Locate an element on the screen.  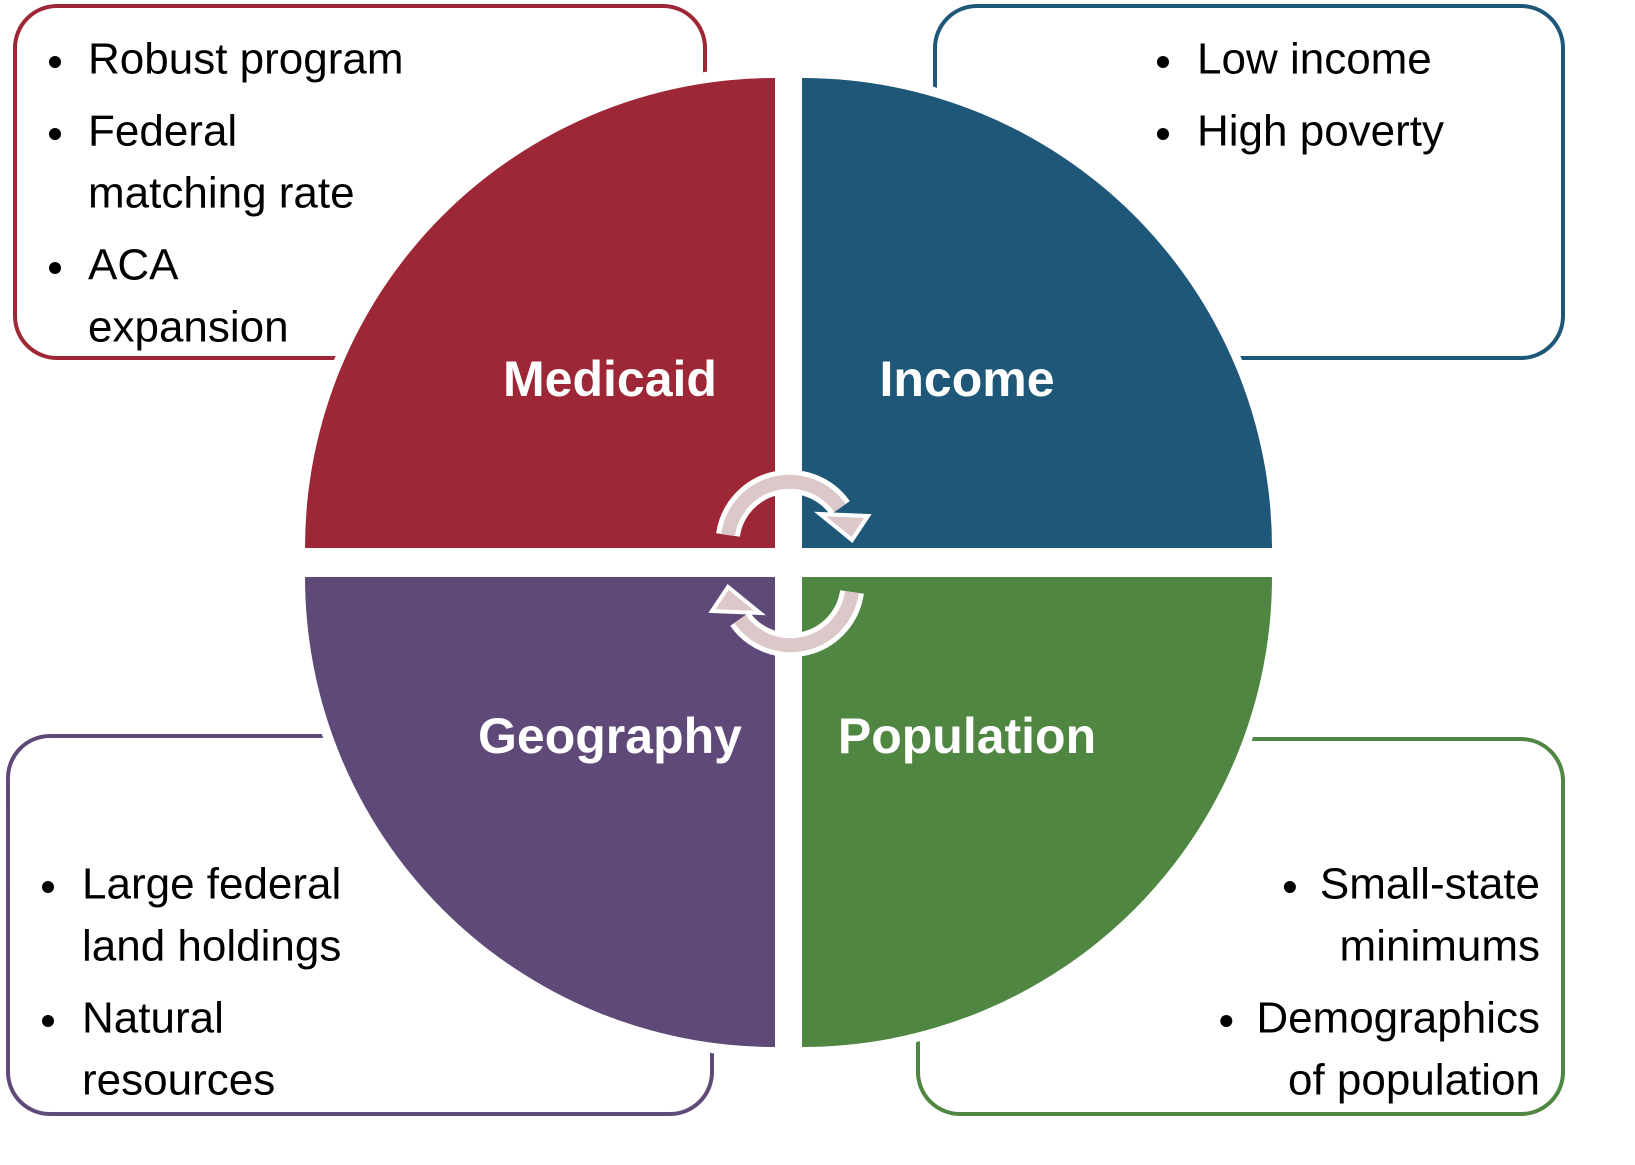
bullet-text: of population is located at coordinates (1414, 1080).